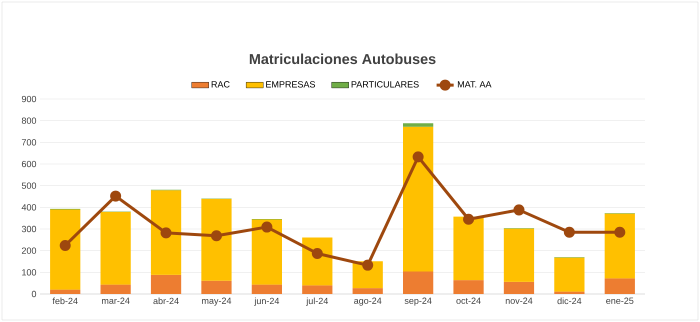 The image size is (700, 322). Describe the element at coordinates (418, 302) in the screenshot. I see `x-tick-label: sep-24` at that location.